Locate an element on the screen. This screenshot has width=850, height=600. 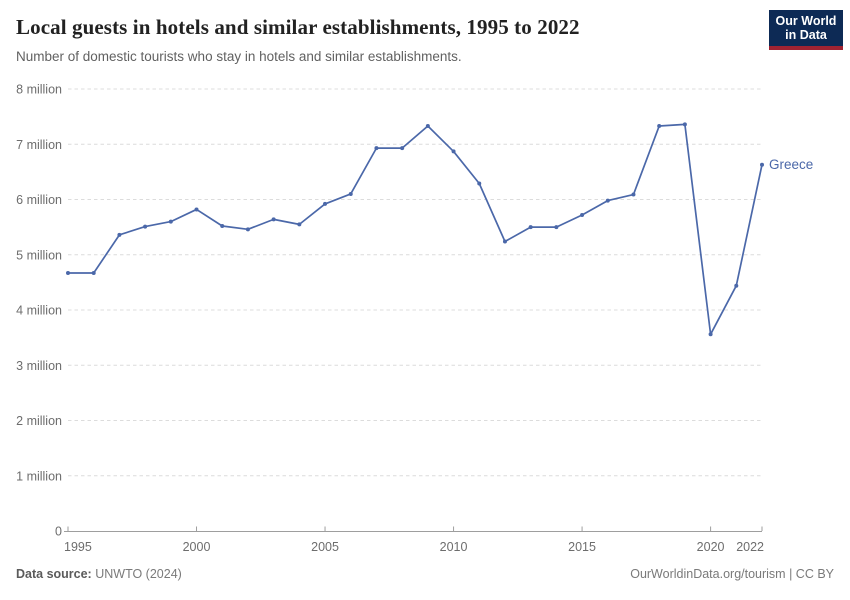
x-tick-label: 2000 is located at coordinates (197, 547).